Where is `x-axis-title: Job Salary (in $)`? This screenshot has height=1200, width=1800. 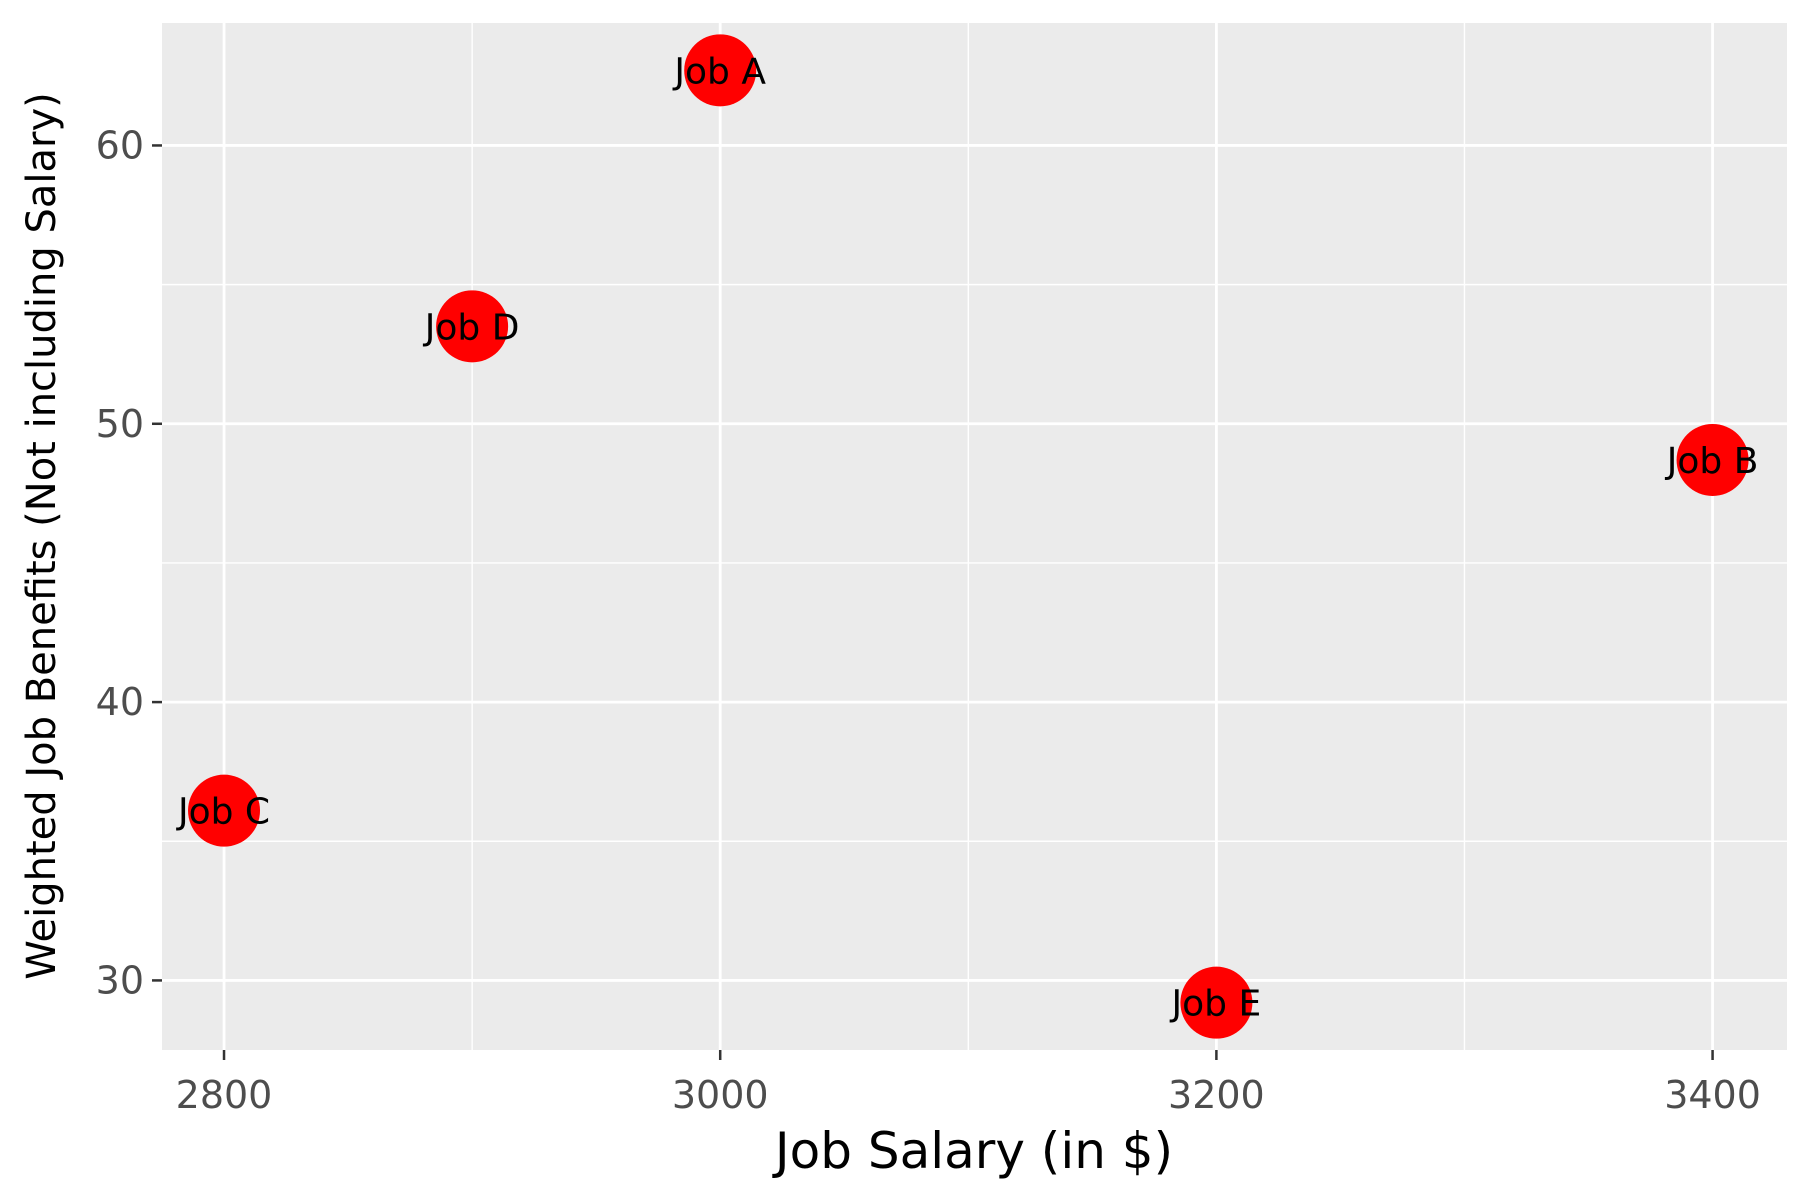 x-axis-title: Job Salary (in $) is located at coordinates (972, 1151).